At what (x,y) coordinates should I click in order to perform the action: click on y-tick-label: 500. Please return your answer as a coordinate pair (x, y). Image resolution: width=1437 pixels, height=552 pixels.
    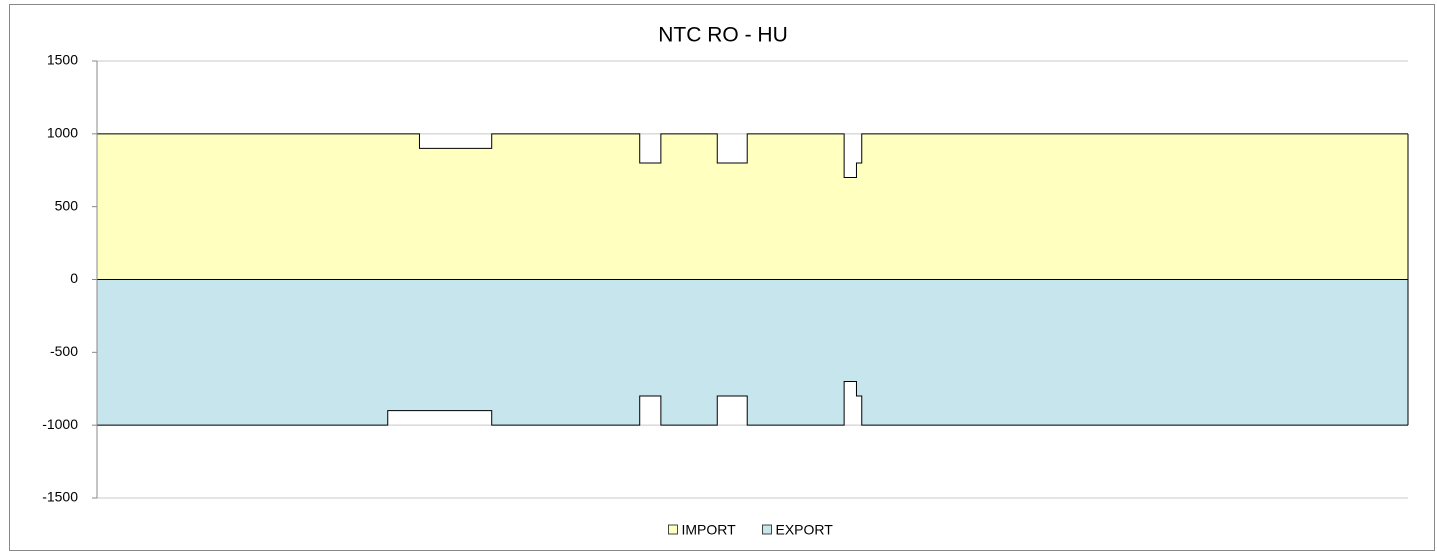
    Looking at the image, I should click on (67, 205).